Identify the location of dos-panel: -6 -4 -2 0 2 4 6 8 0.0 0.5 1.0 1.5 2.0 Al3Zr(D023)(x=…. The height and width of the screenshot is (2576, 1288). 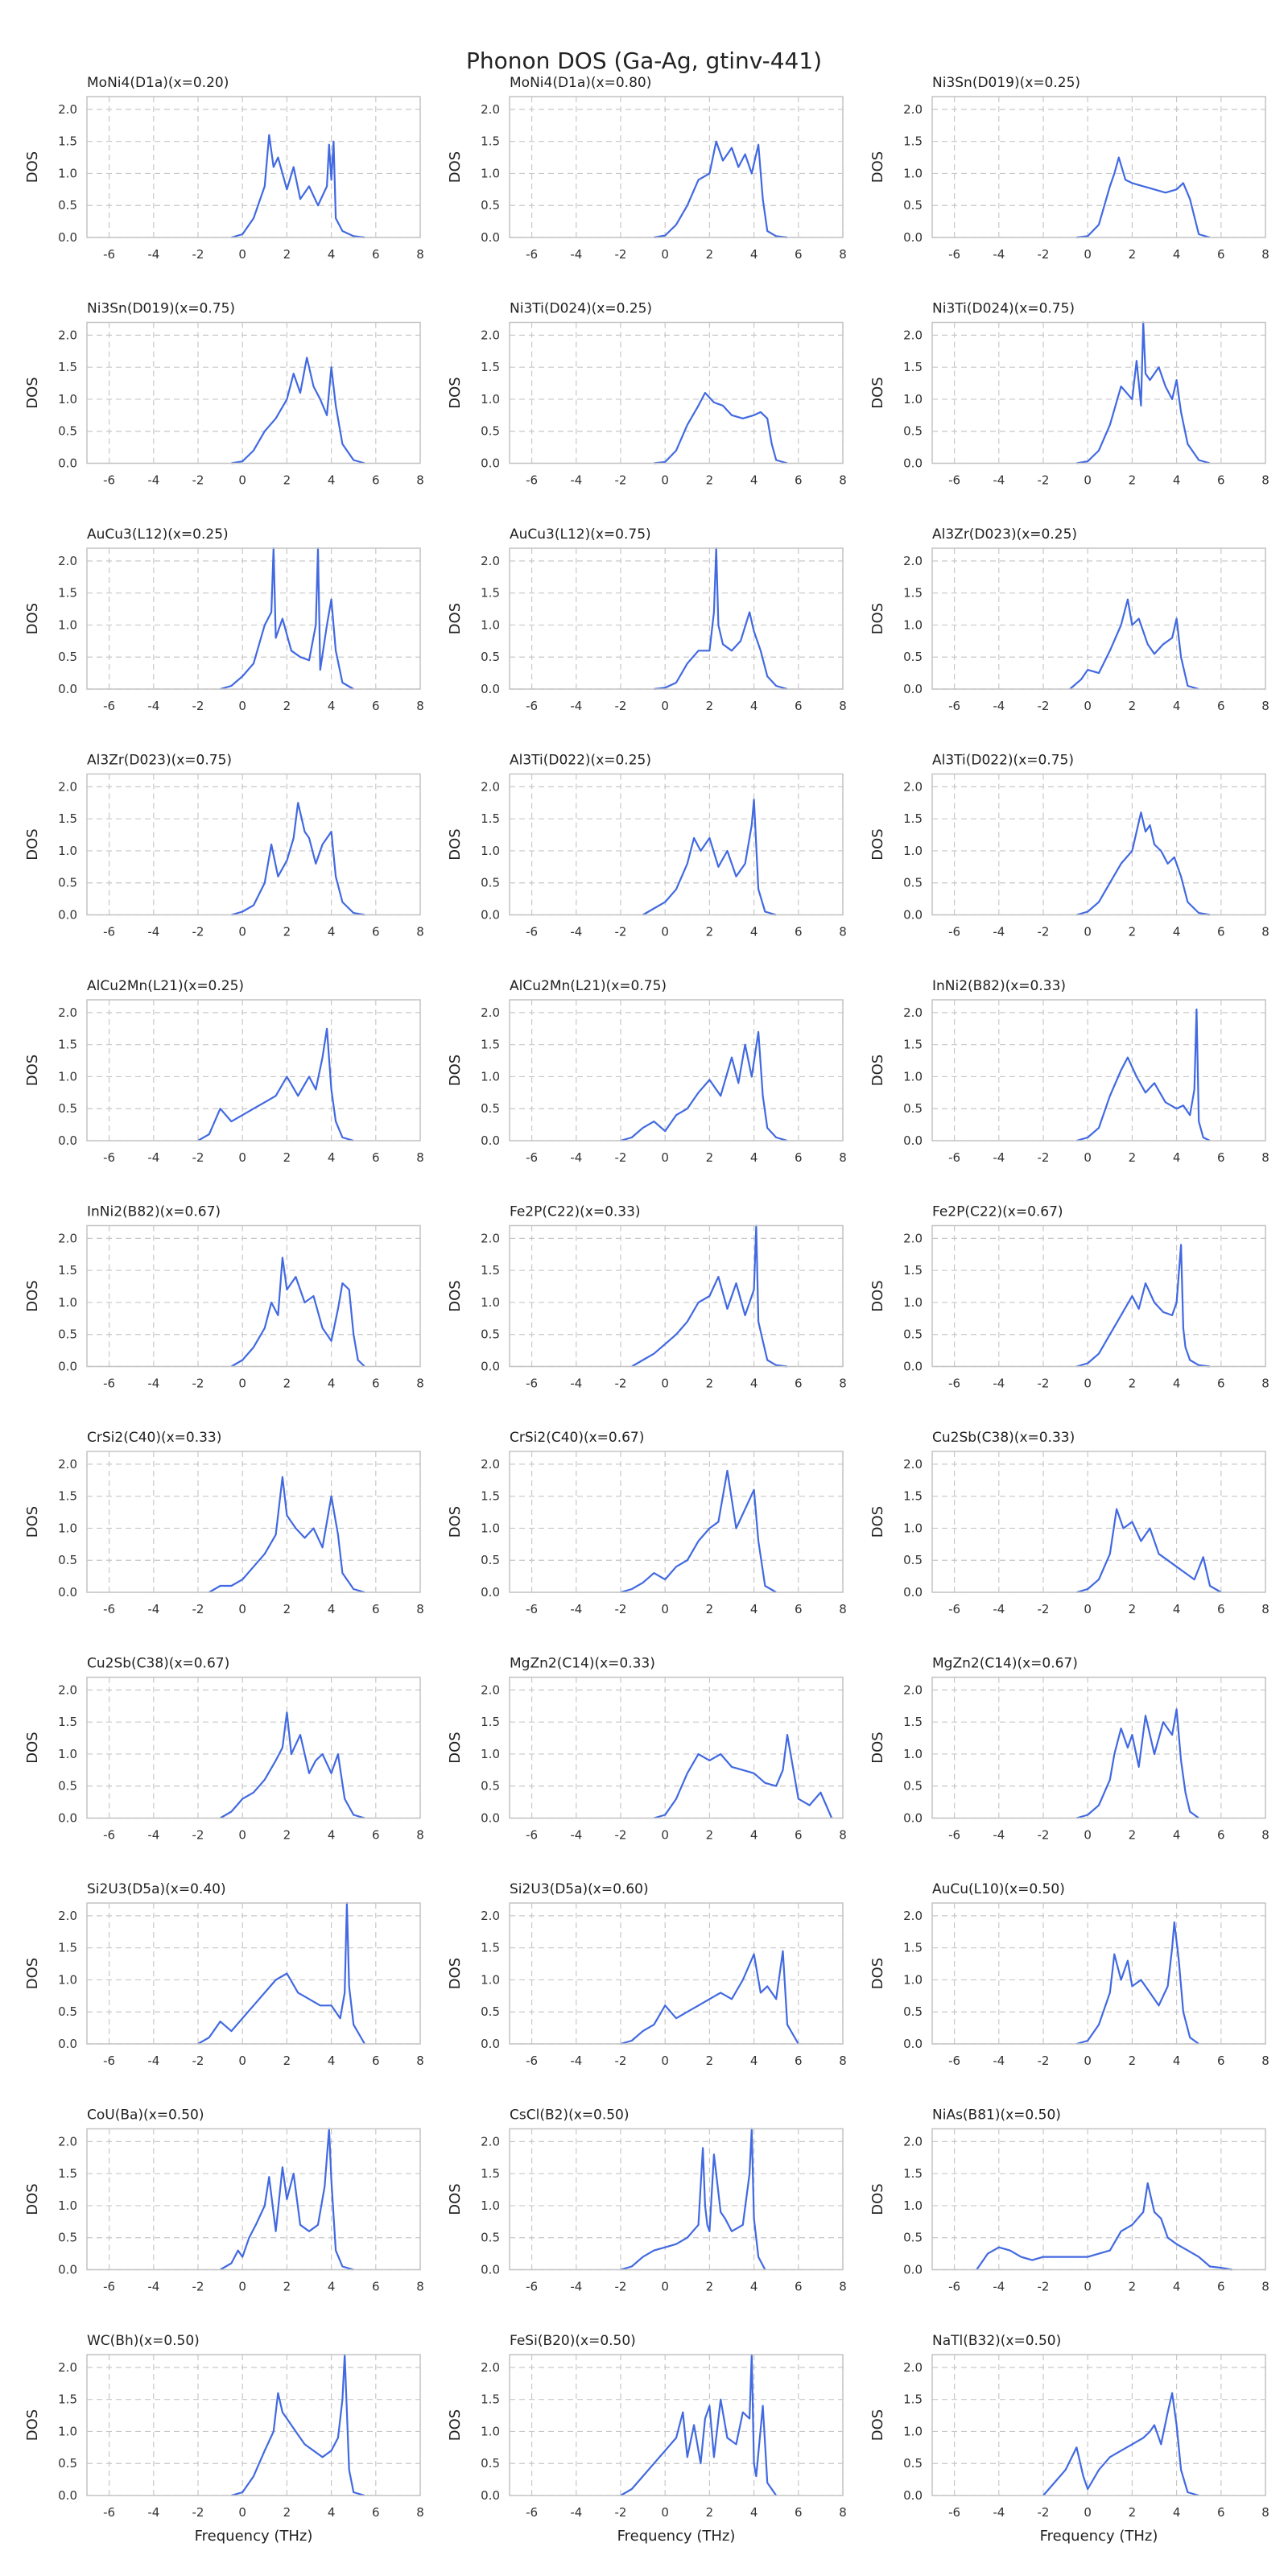
(1069, 619).